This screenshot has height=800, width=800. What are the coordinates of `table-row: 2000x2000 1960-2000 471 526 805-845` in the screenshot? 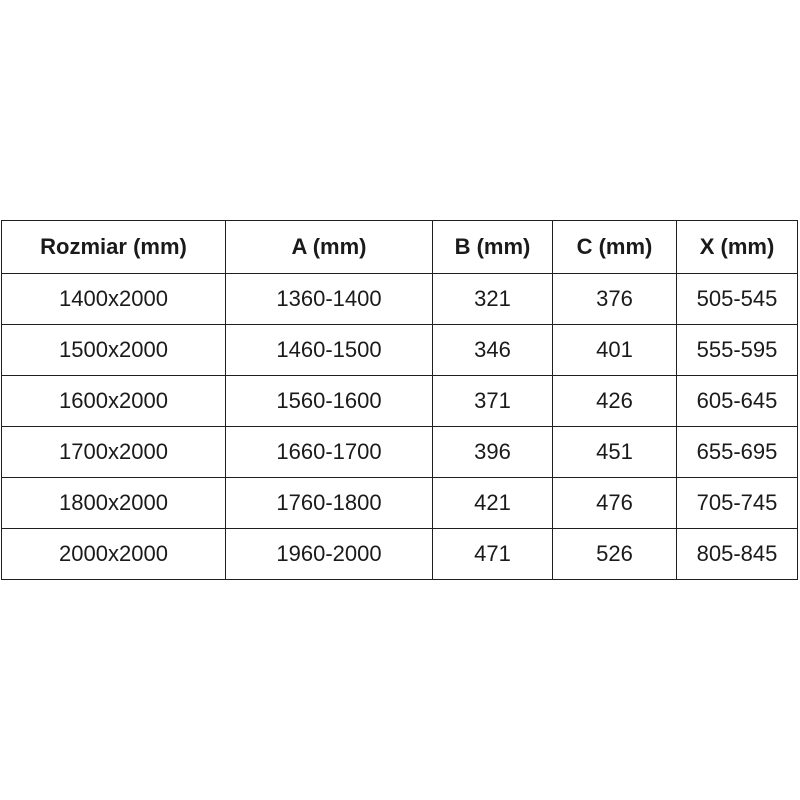 It's located at (399, 554).